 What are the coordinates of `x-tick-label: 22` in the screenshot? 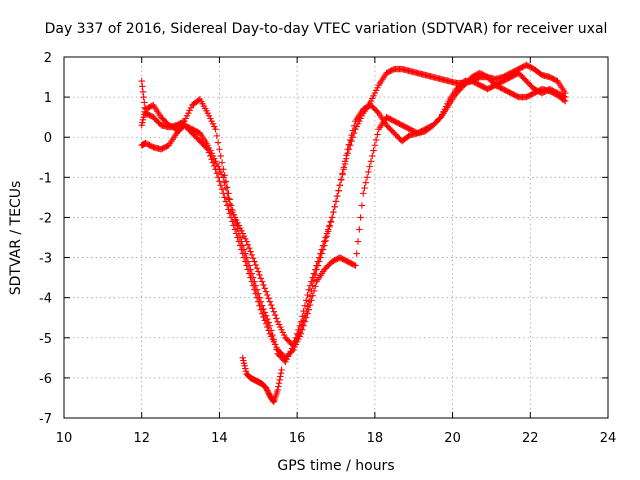 It's located at (530, 438).